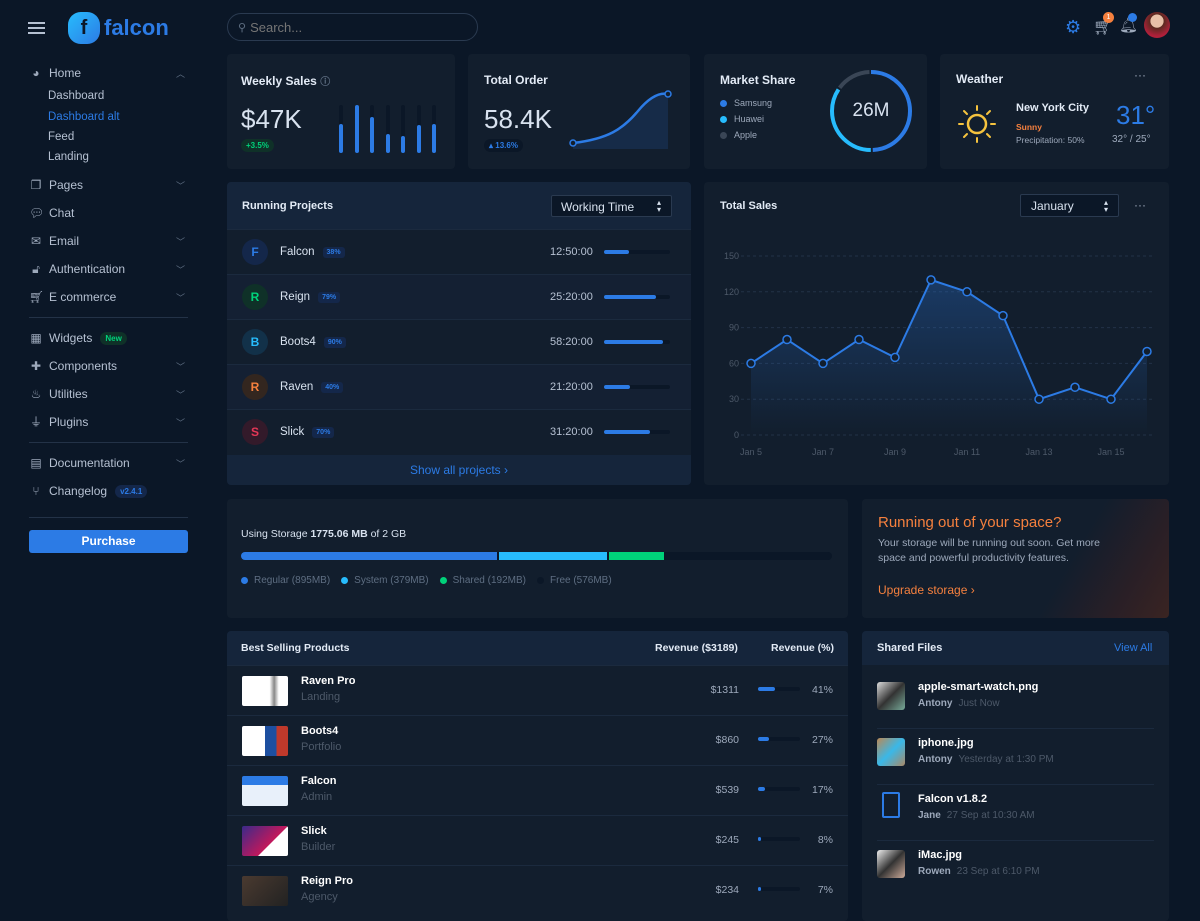  I want to click on product-name: Raven Pro, so click(328, 681).